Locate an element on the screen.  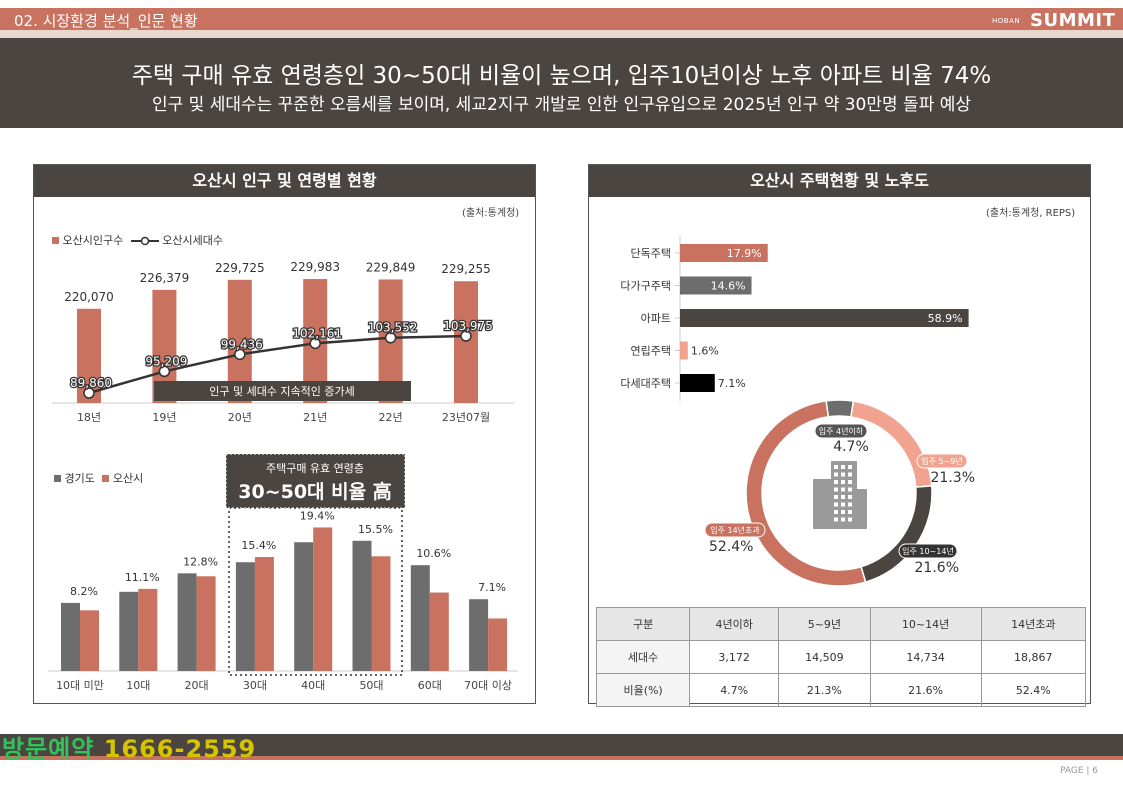
value-label: 14.6% is located at coordinates (728, 286).